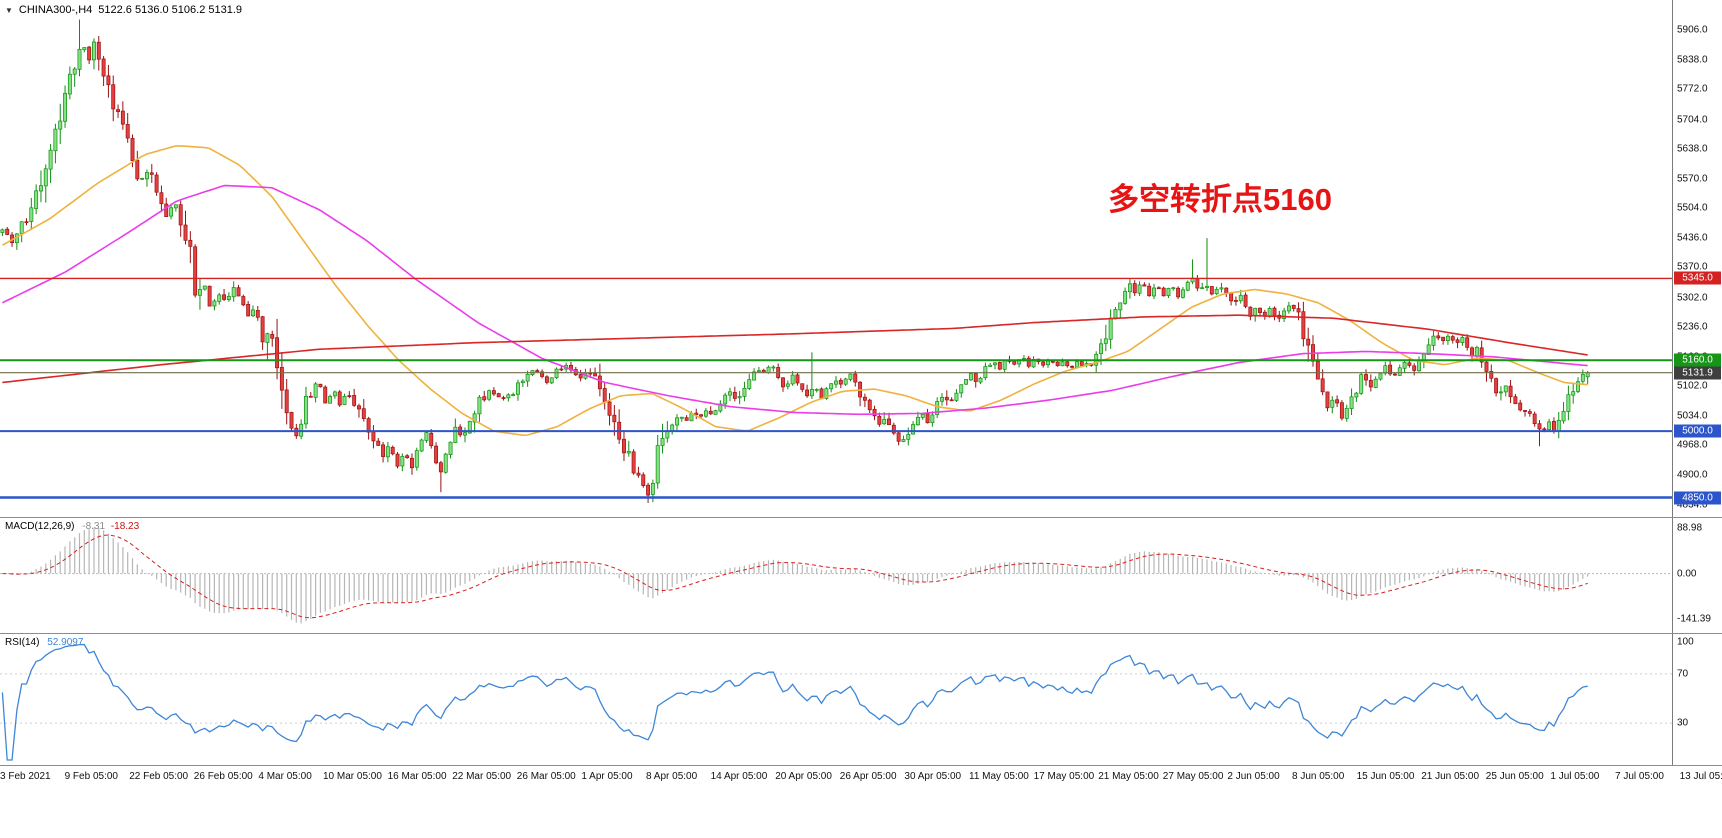 The height and width of the screenshot is (838, 1722). What do you see at coordinates (1692, 505) in the screenshot?
I see `price-axis-label: 4834.0` at bounding box center [1692, 505].